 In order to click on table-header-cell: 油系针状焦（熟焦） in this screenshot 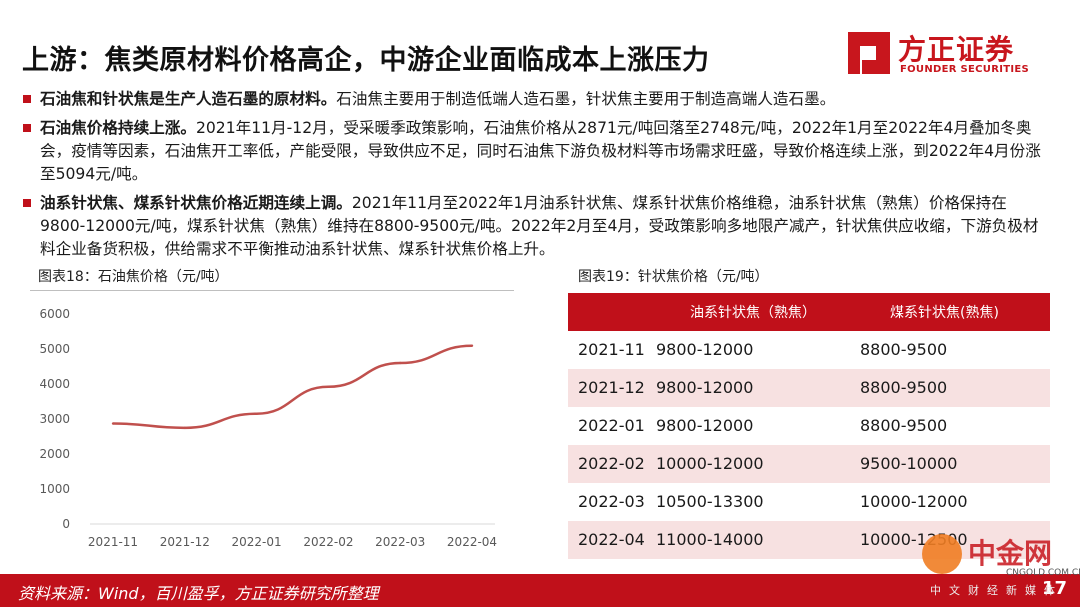, I will do `click(753, 313)`.